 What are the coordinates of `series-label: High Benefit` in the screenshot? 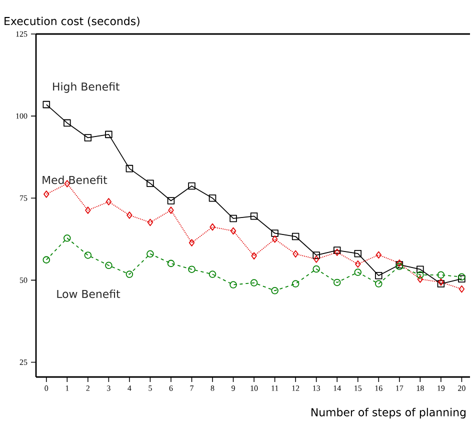 It's located at (86, 87).